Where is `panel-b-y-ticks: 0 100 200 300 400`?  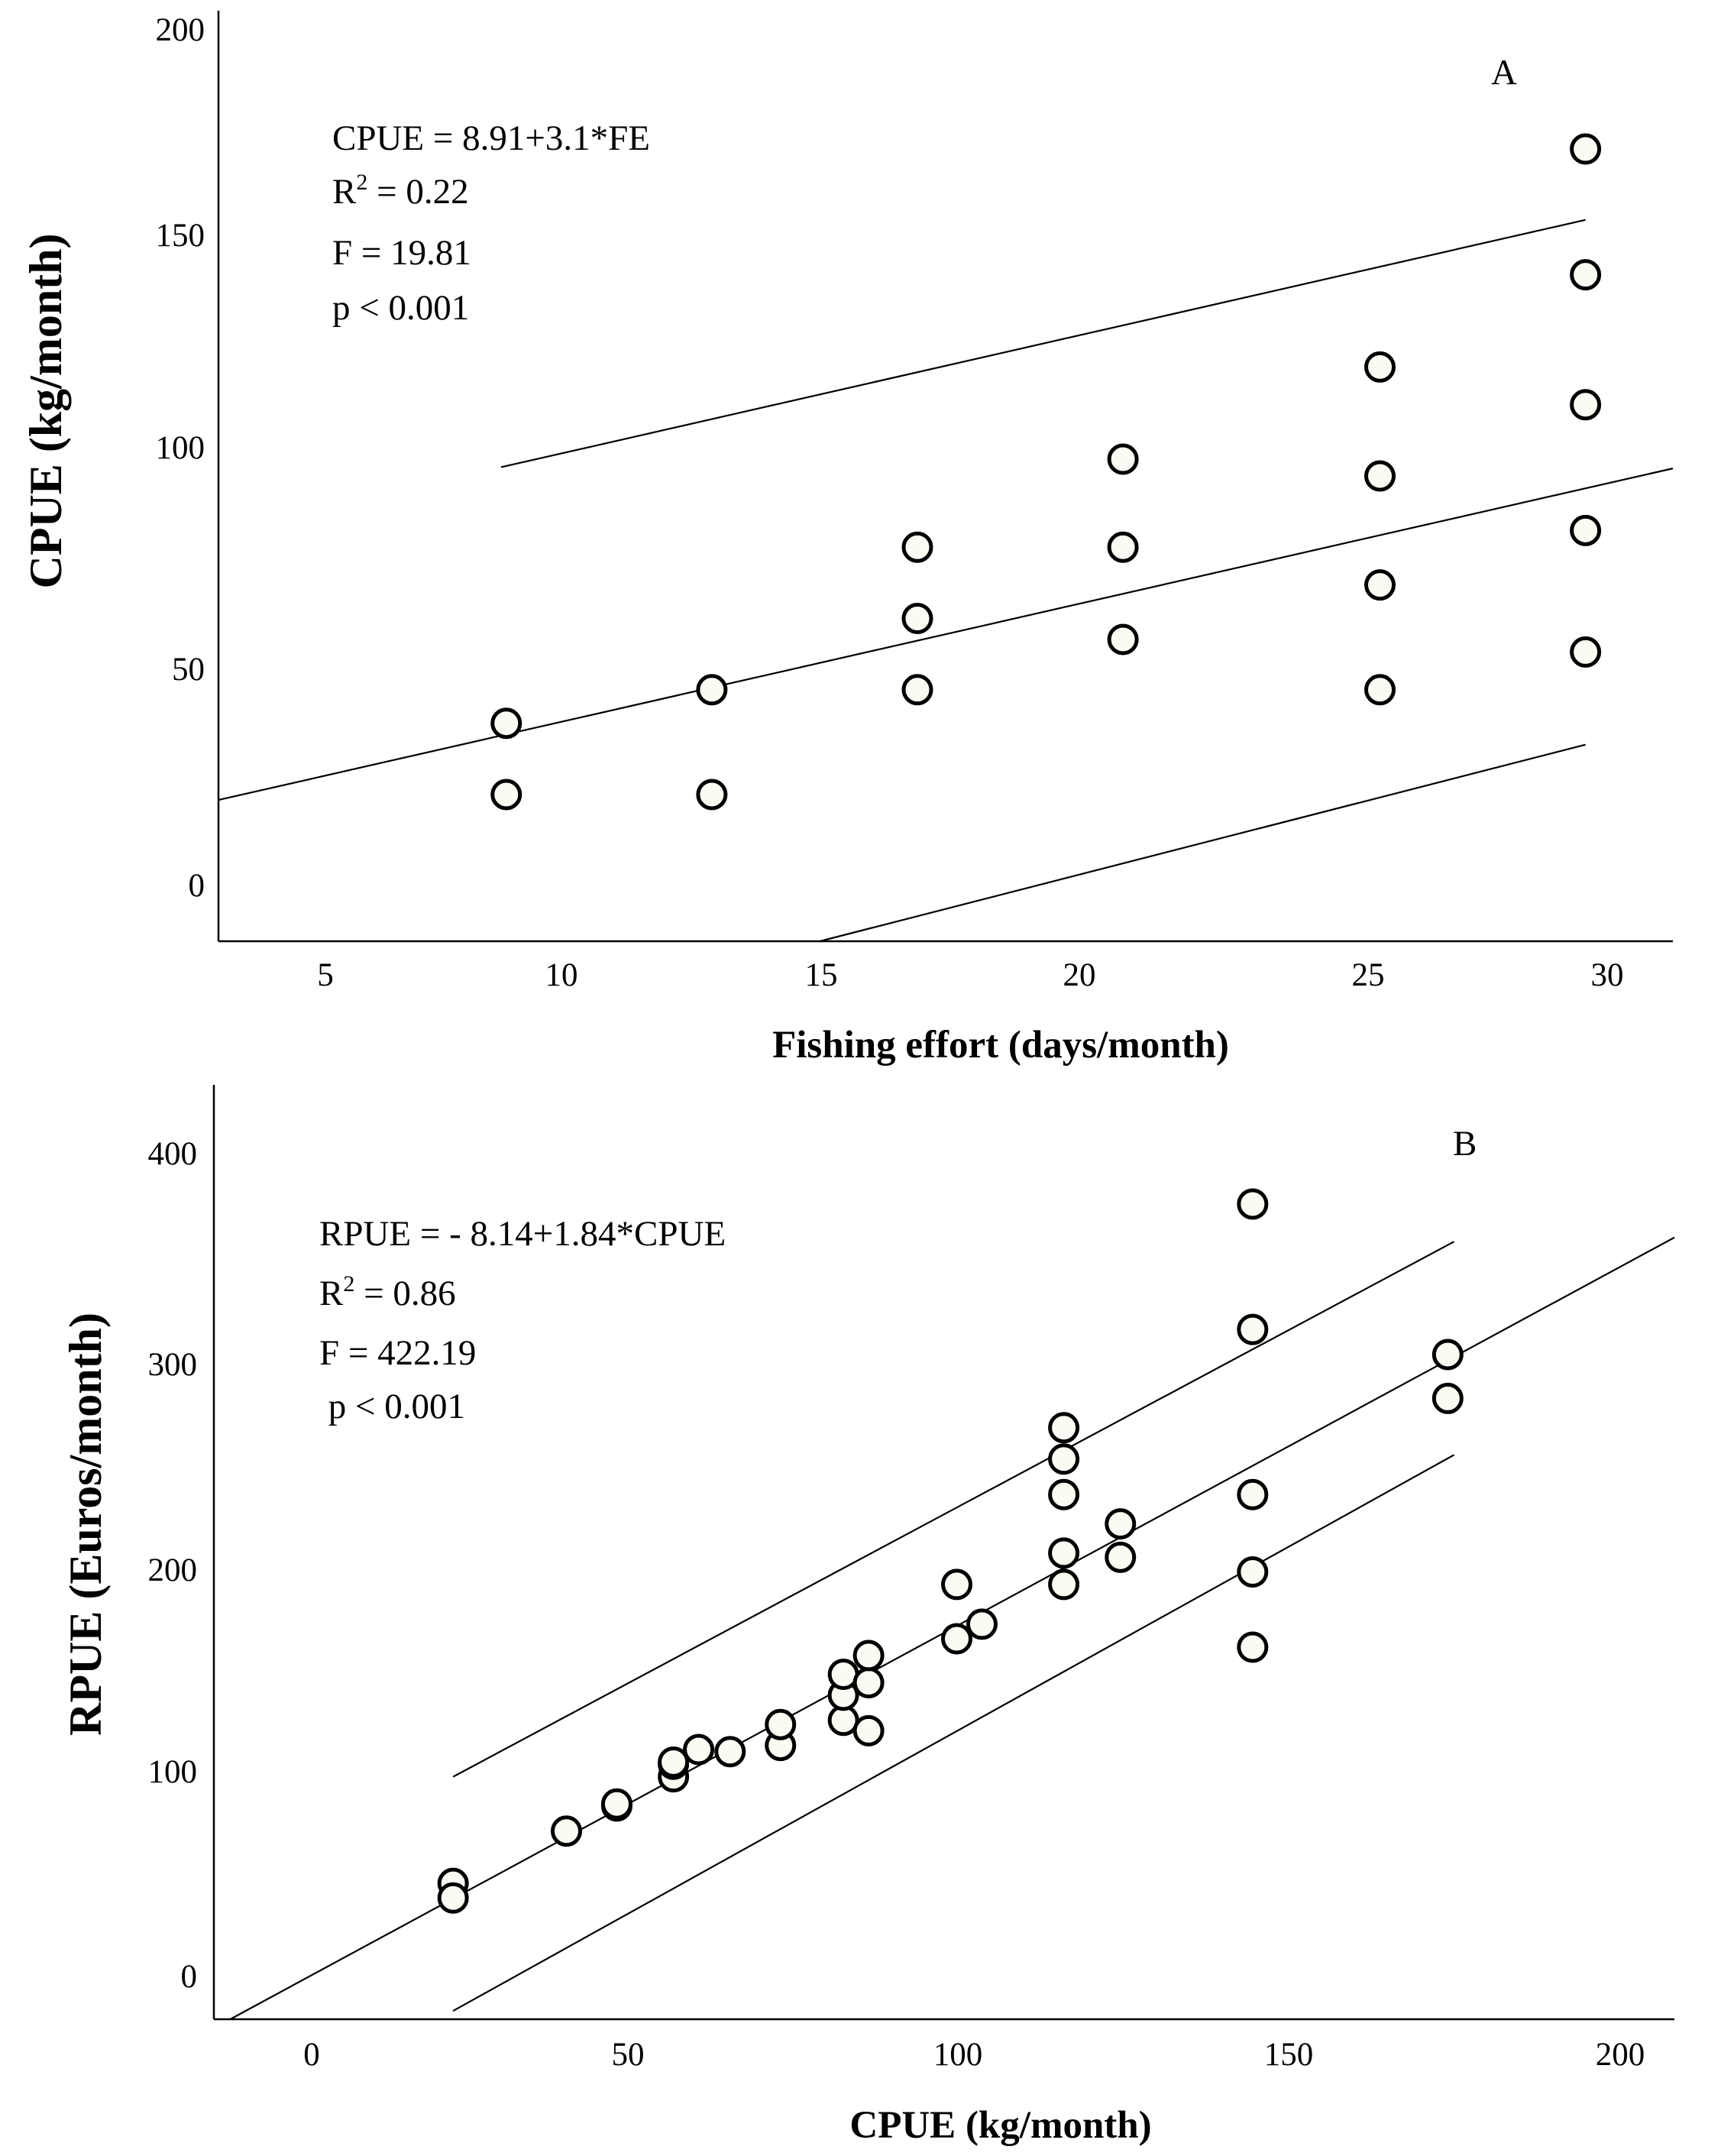 panel-b-y-ticks: 0 100 200 300 400 is located at coordinates (173, 1565).